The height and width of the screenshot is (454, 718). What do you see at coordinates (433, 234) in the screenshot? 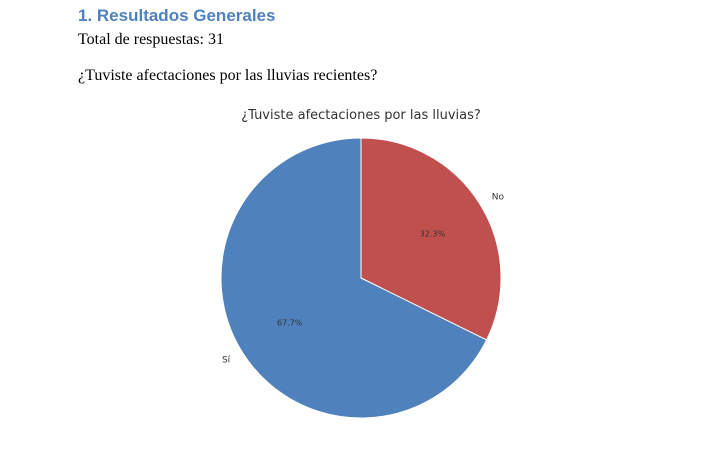
I see `pie-pct-label-0: 32.3%` at bounding box center [433, 234].